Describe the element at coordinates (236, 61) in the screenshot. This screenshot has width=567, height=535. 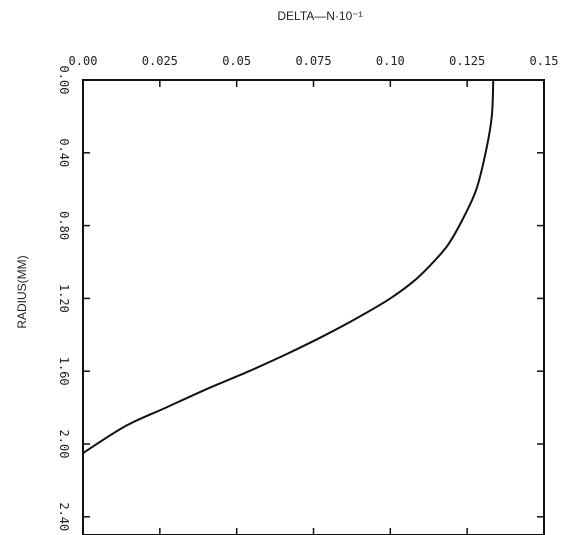
I see `x-tick-label: 0.05` at that location.